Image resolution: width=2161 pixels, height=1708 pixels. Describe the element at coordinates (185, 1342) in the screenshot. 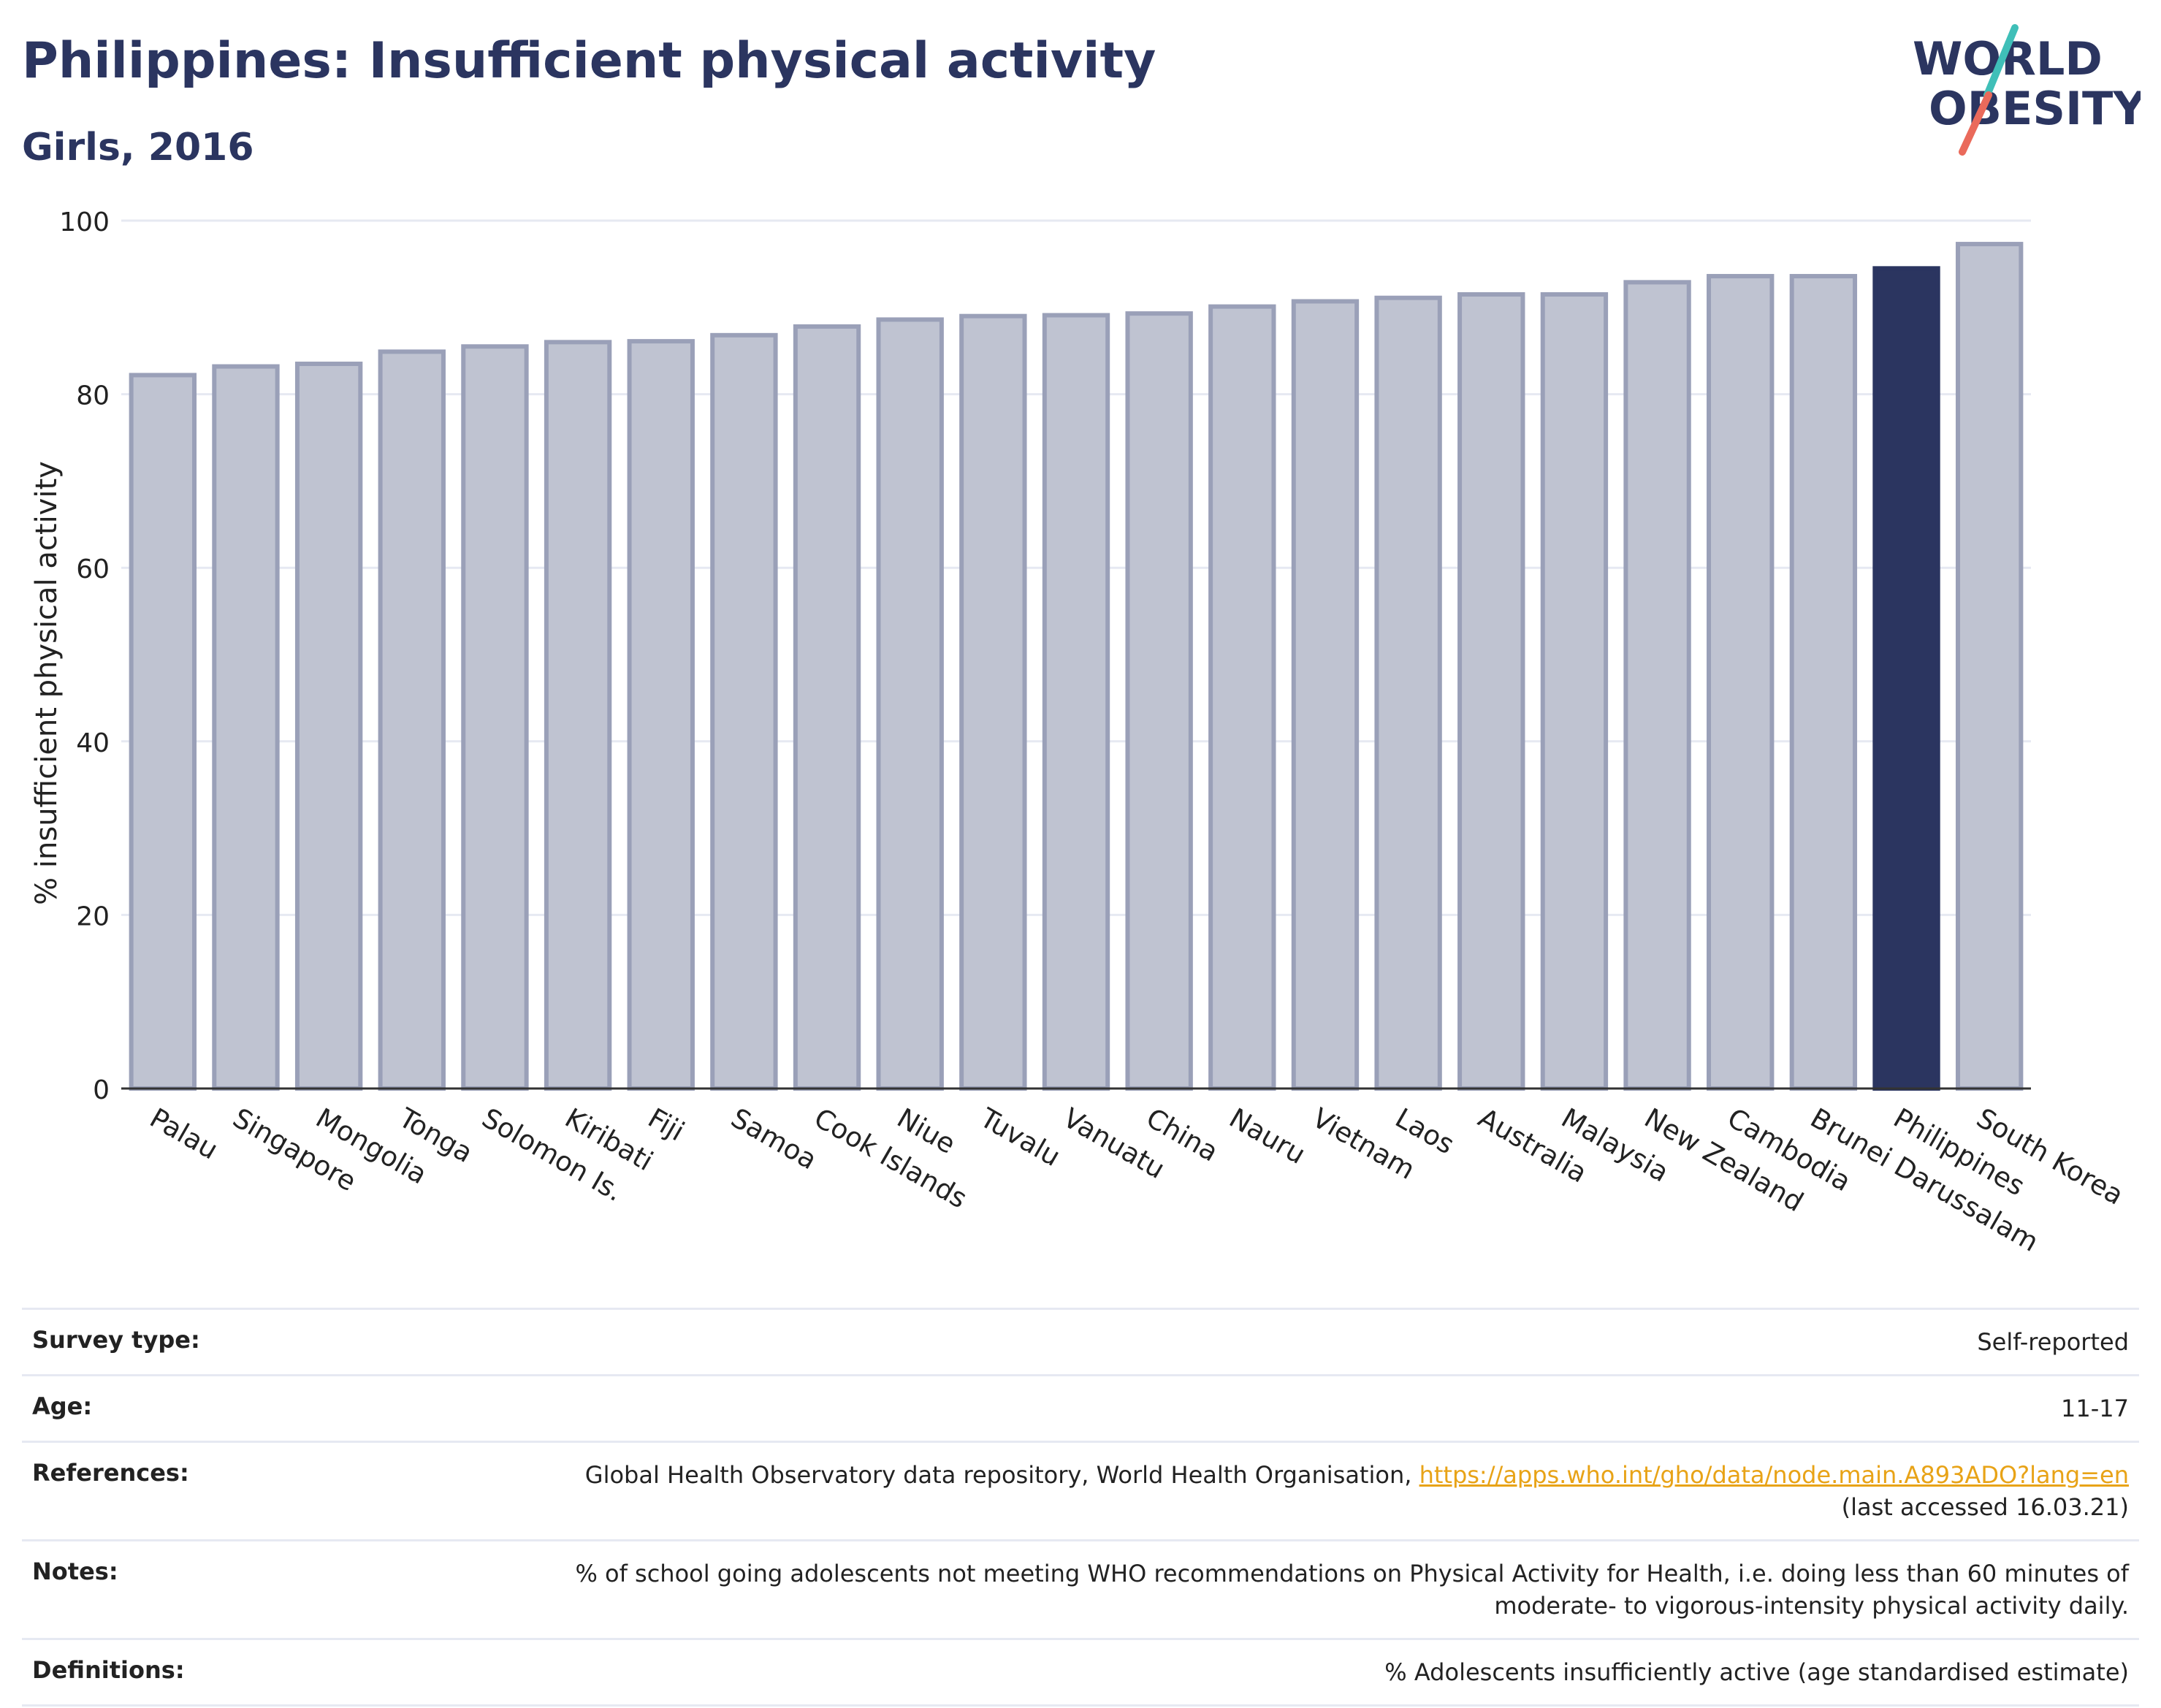

I see `survey-type-label: Survey type:` at that location.